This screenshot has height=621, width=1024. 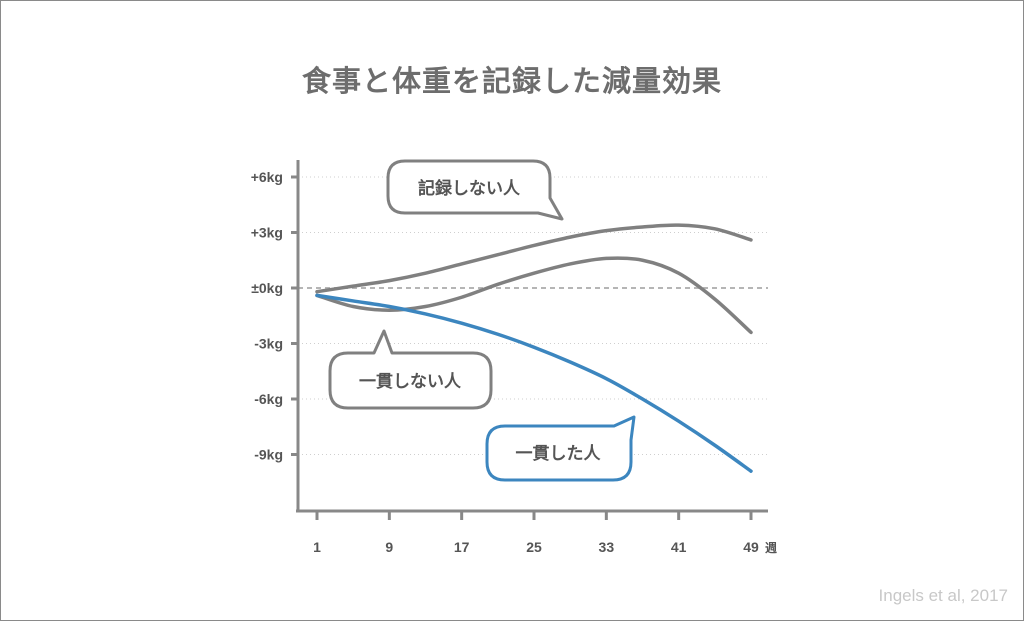 I want to click on series-line-no-record, so click(x=534, y=258).